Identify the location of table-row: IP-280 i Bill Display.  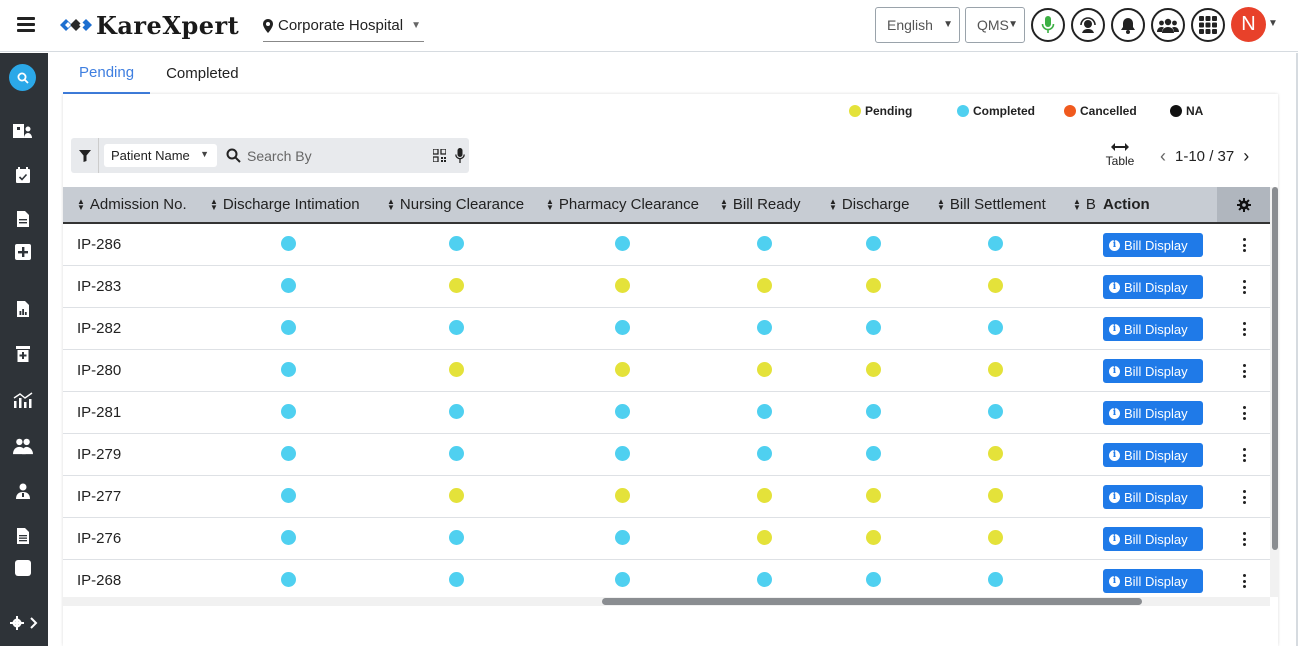
(666, 371).